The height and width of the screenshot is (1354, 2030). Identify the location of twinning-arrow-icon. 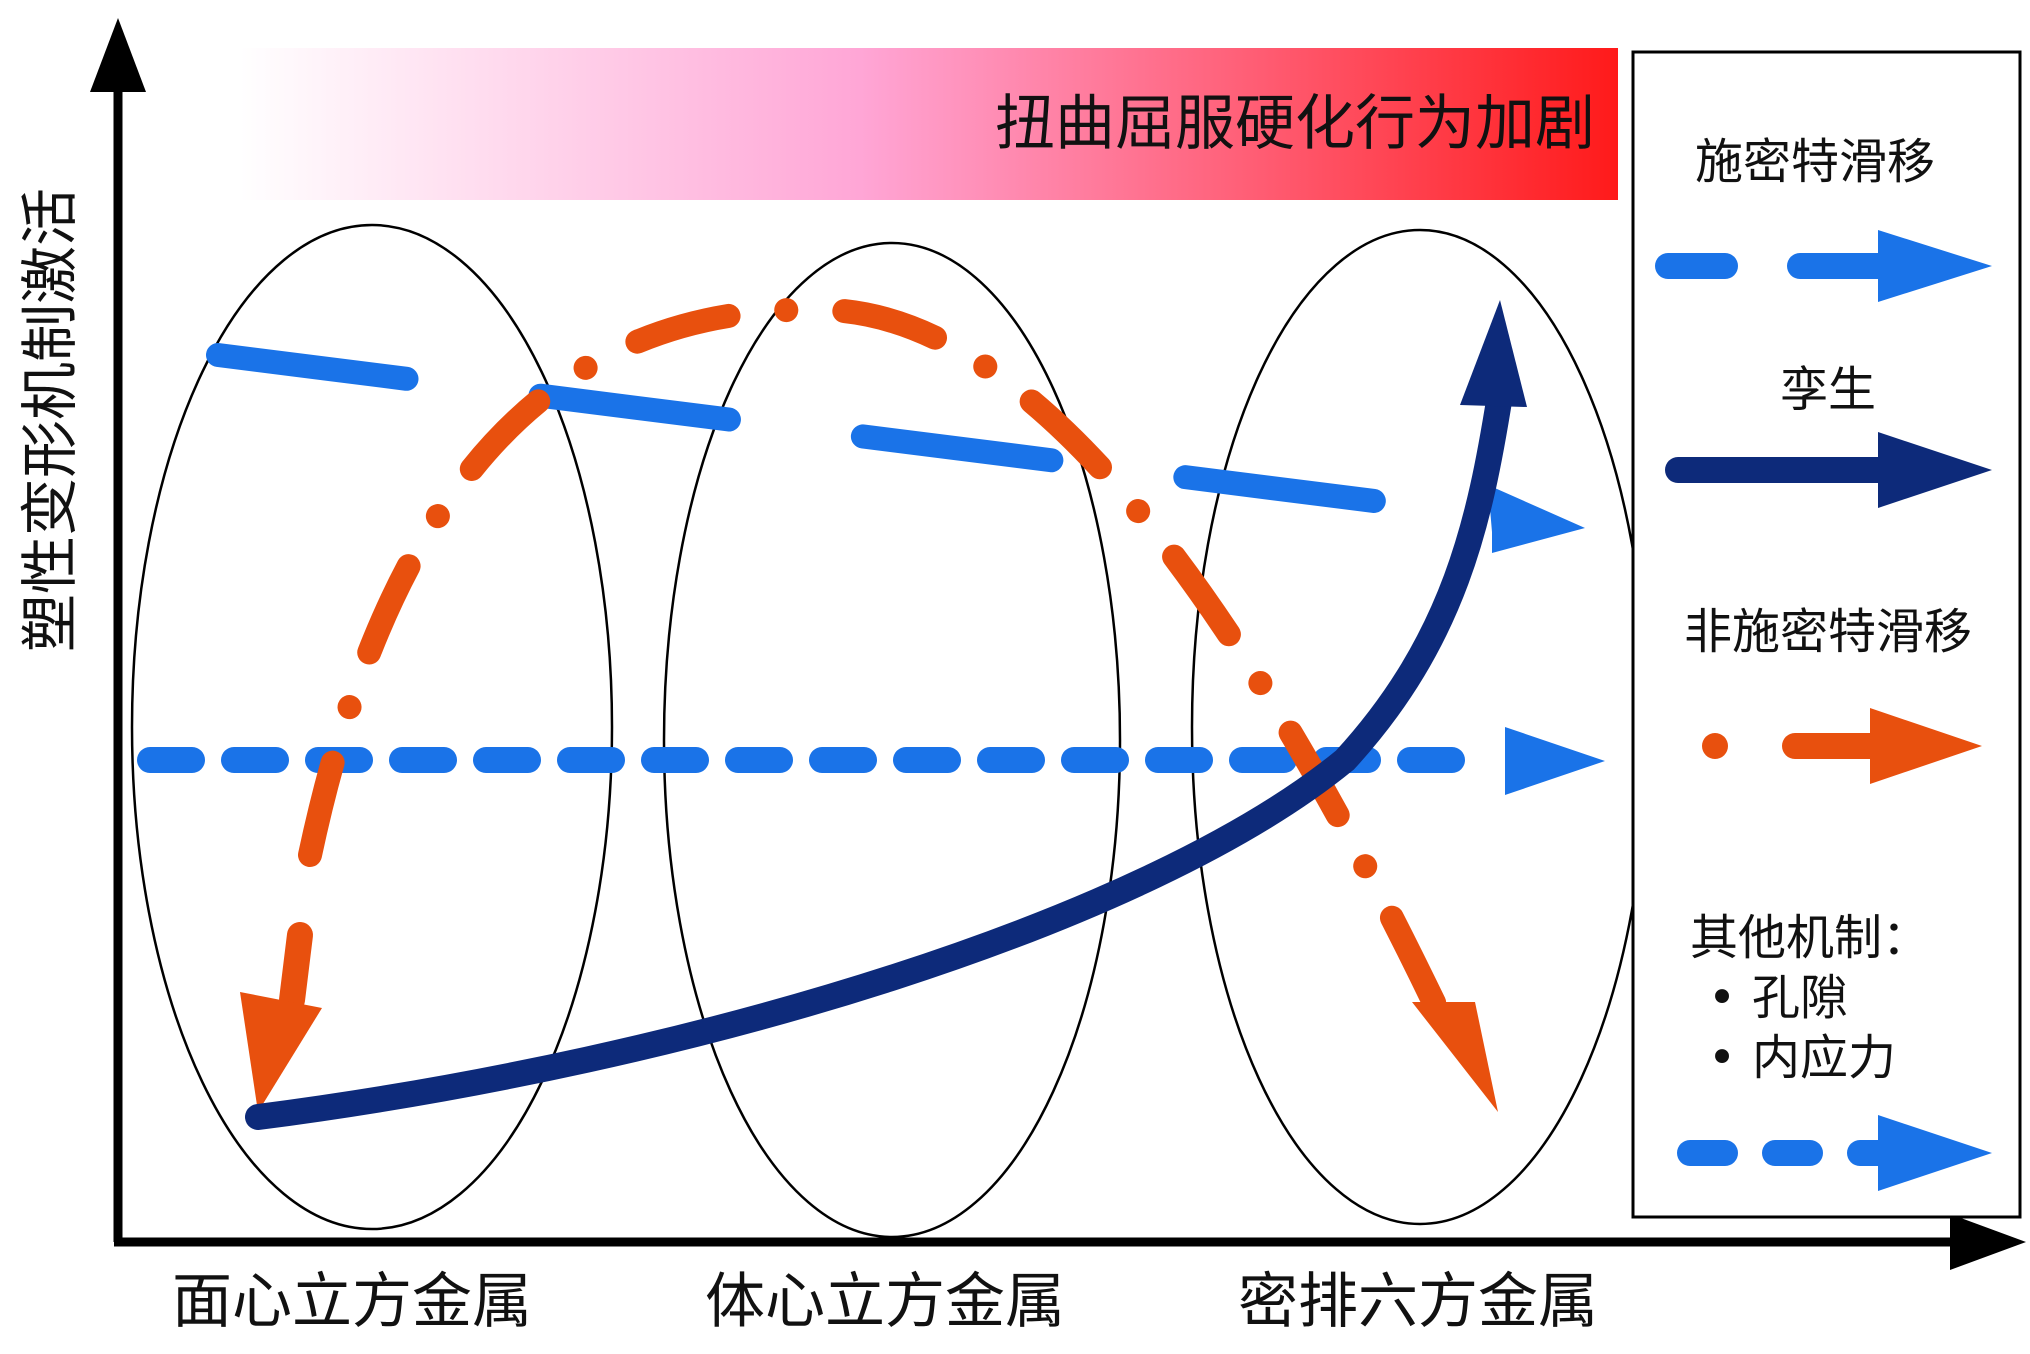
(1493, 353).